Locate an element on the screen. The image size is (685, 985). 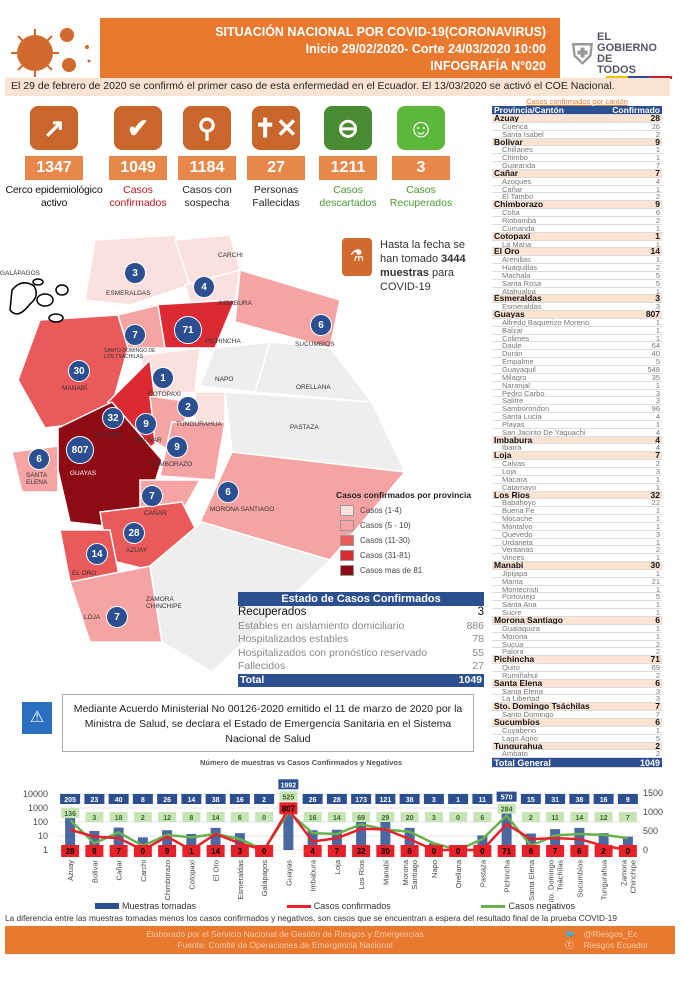
data-label-samples: 173 is located at coordinates (361, 800).